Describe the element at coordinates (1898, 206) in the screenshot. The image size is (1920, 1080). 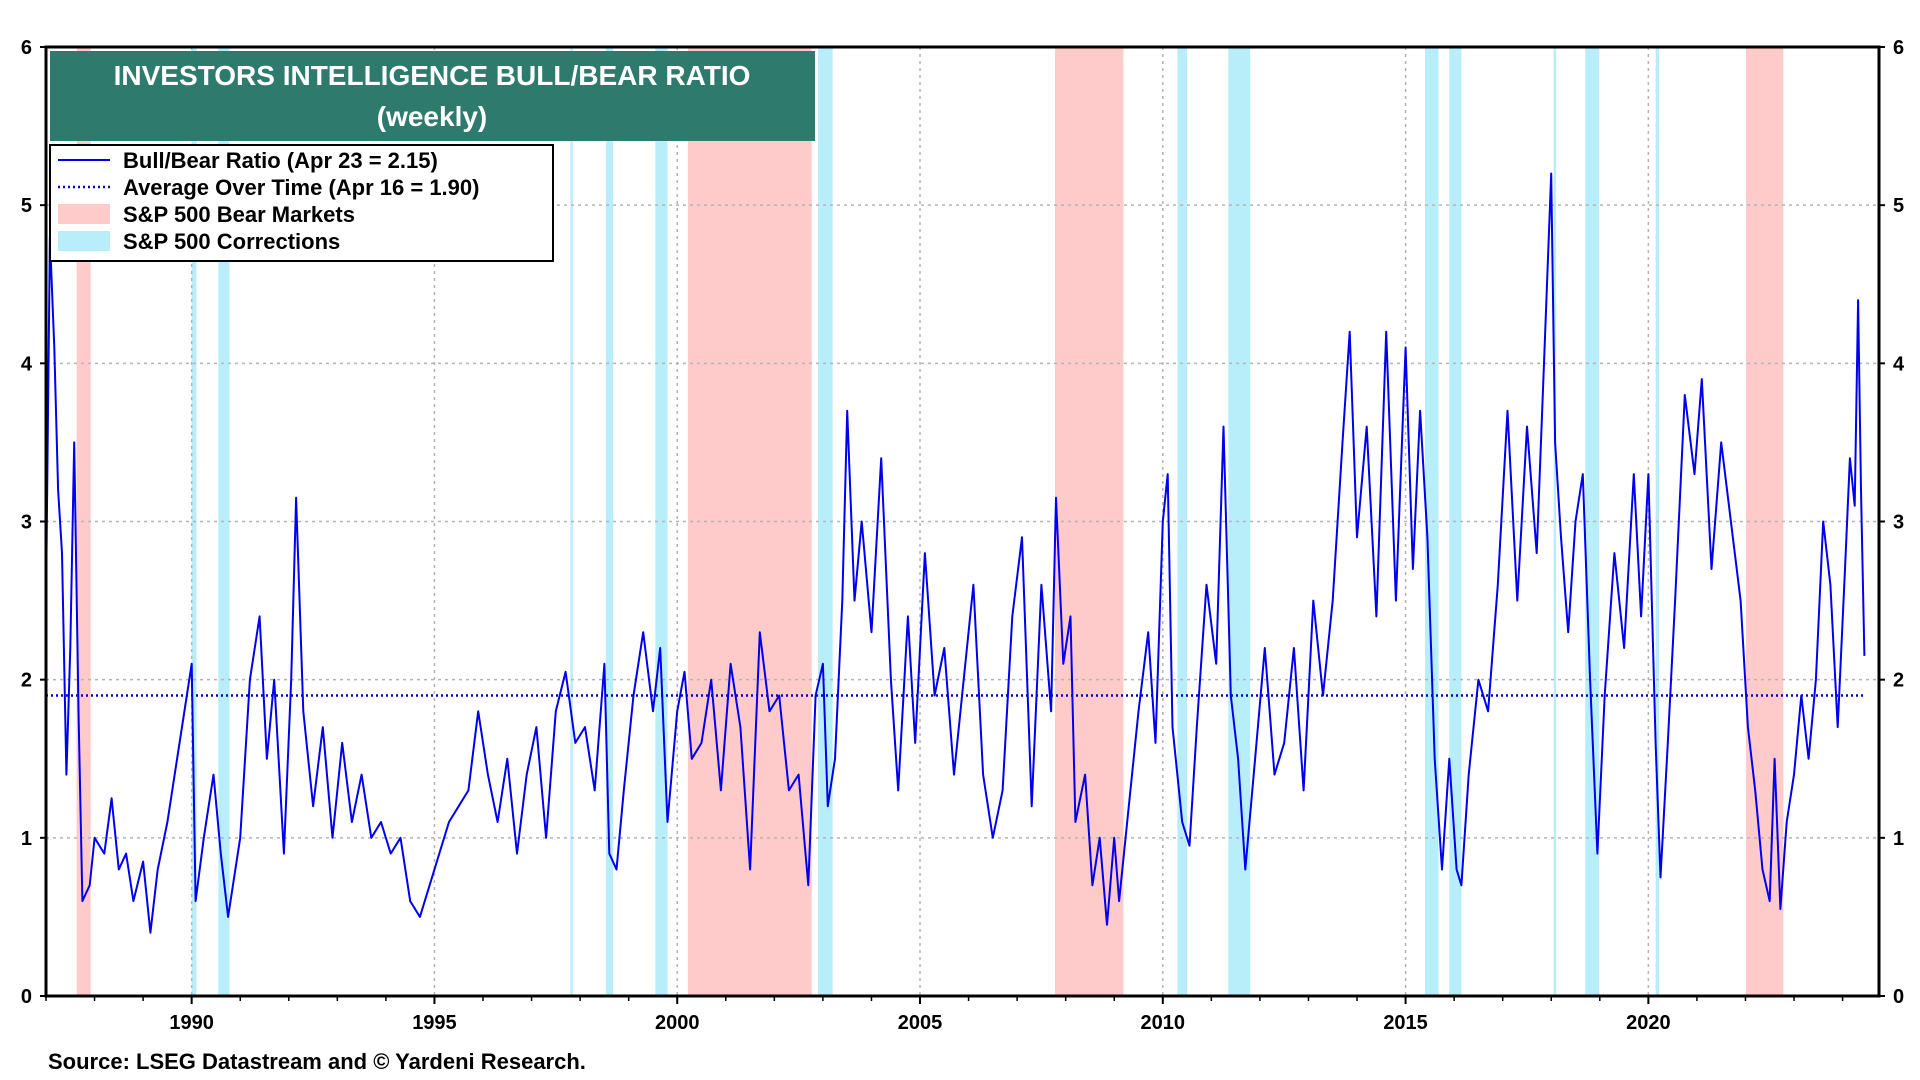
I see `y-tick-label-right-5: 5` at that location.